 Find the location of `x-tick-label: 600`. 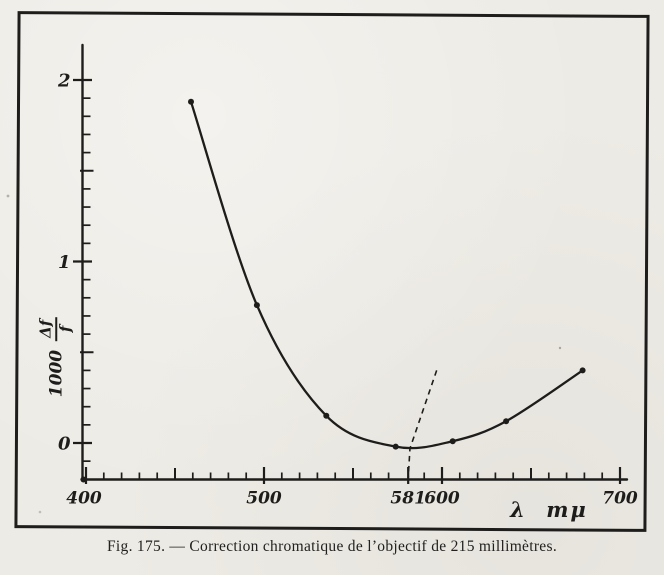

x-tick-label: 600 is located at coordinates (442, 499).